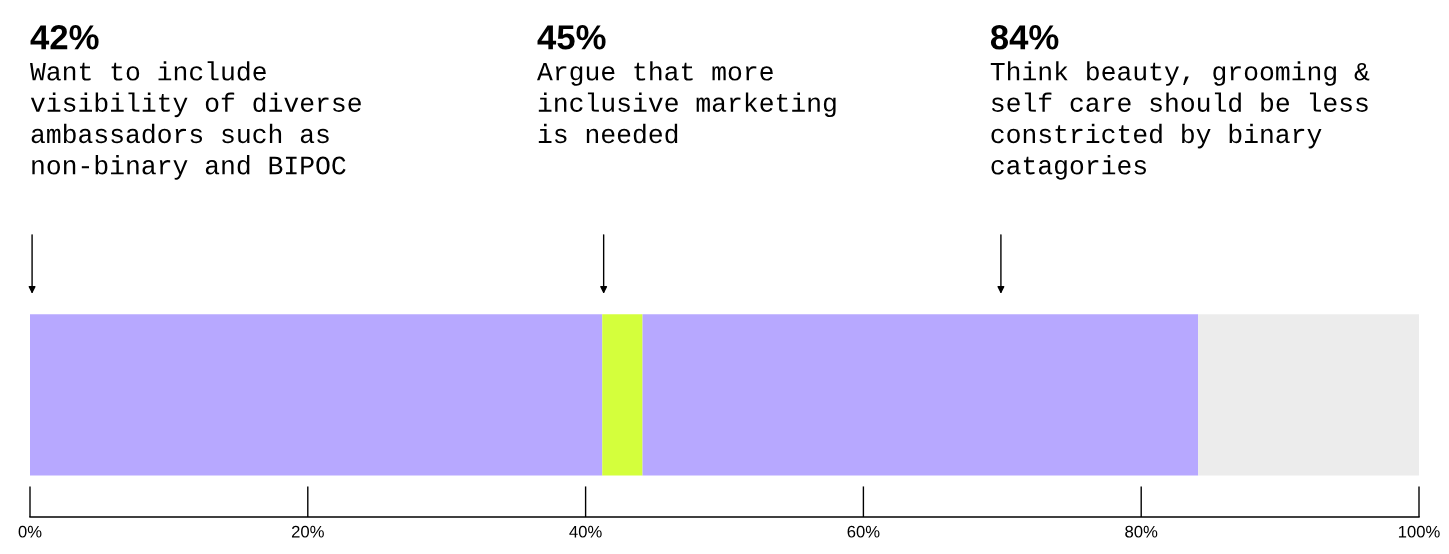 This screenshot has width=1449, height=554. Describe the element at coordinates (585, 531) in the screenshot. I see `x-tick-label: 40%` at that location.